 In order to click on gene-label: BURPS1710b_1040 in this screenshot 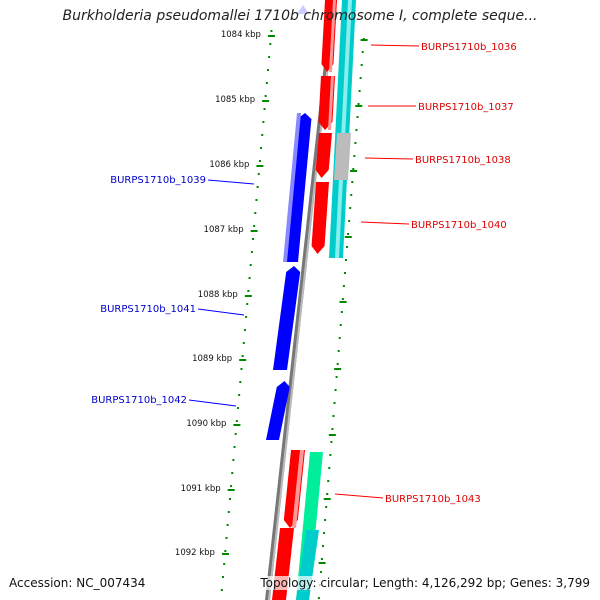, I will do `click(459, 225)`.